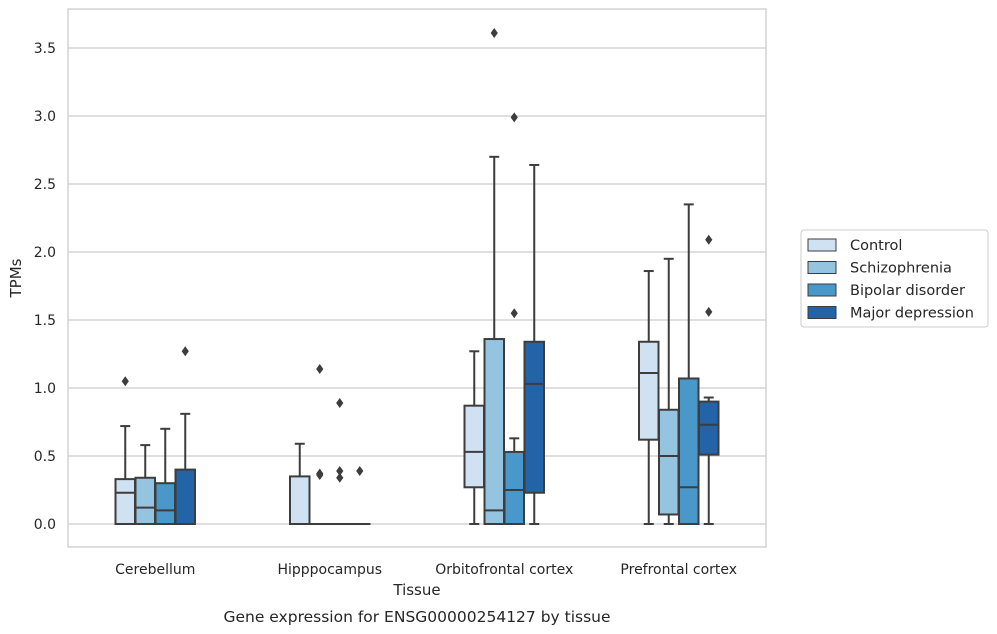 This screenshot has height=634, width=997. I want to click on y-axis-label: TPMs, so click(16, 278).